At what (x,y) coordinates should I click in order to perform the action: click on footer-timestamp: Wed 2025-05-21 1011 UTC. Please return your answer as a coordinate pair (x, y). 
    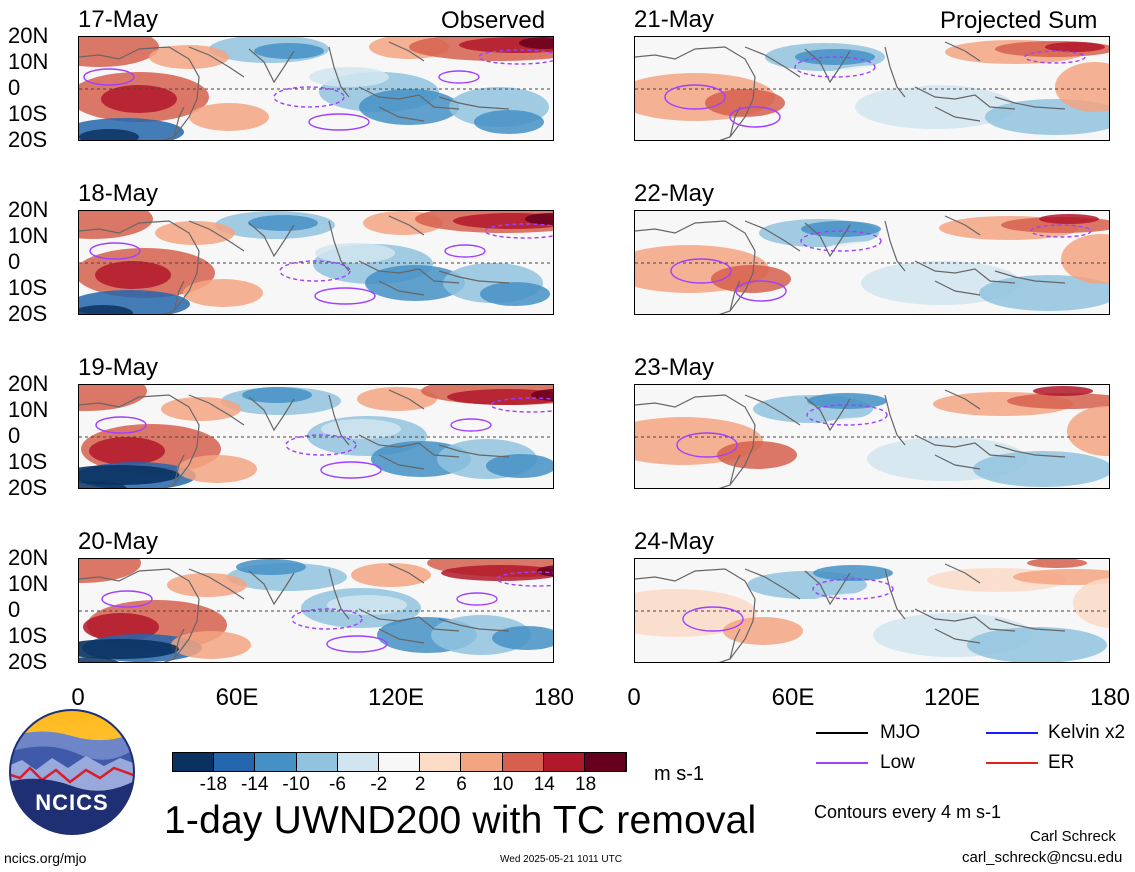
    Looking at the image, I should click on (561, 859).